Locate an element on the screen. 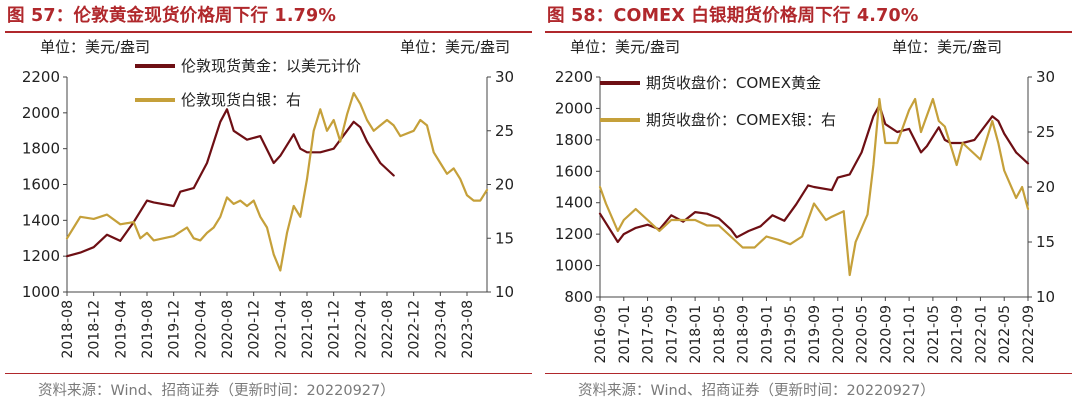 This screenshot has height=412, width=1080. x-tick-label: 2022-05 is located at coordinates (1005, 334).